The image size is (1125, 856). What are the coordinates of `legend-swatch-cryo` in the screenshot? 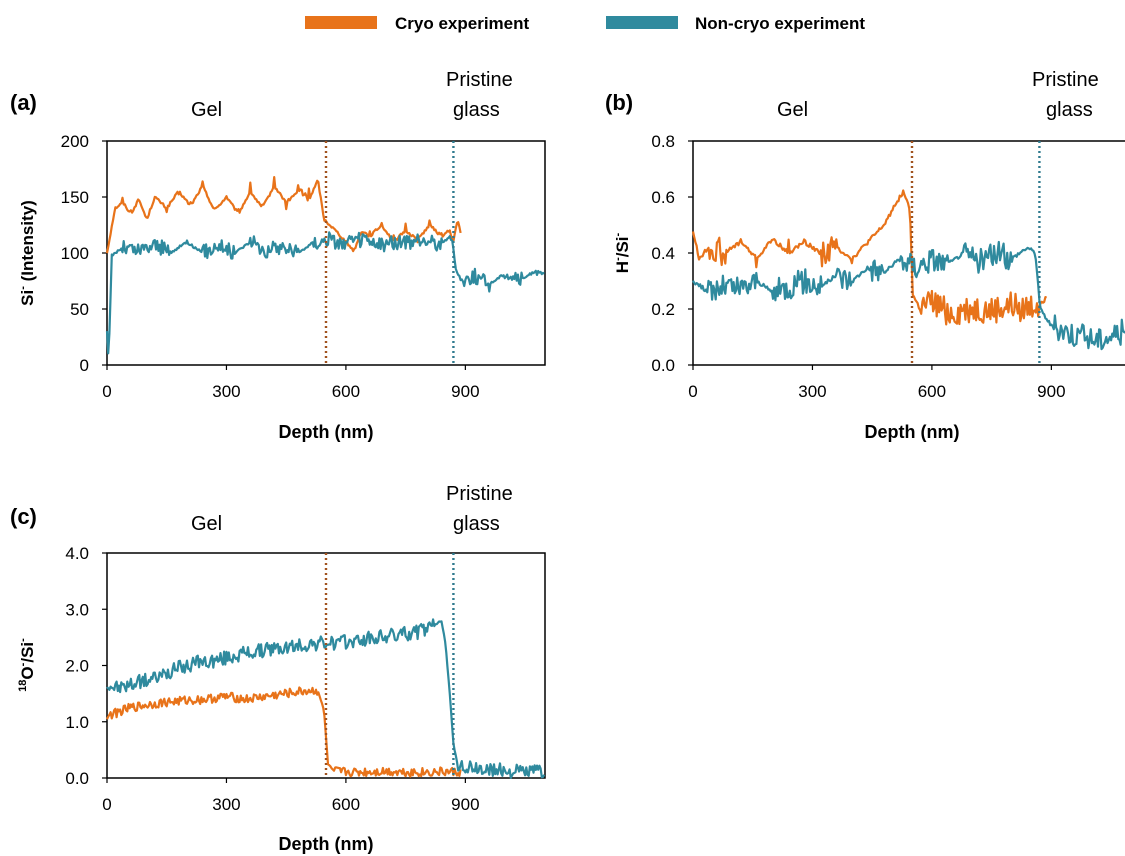 It's located at (341, 22).